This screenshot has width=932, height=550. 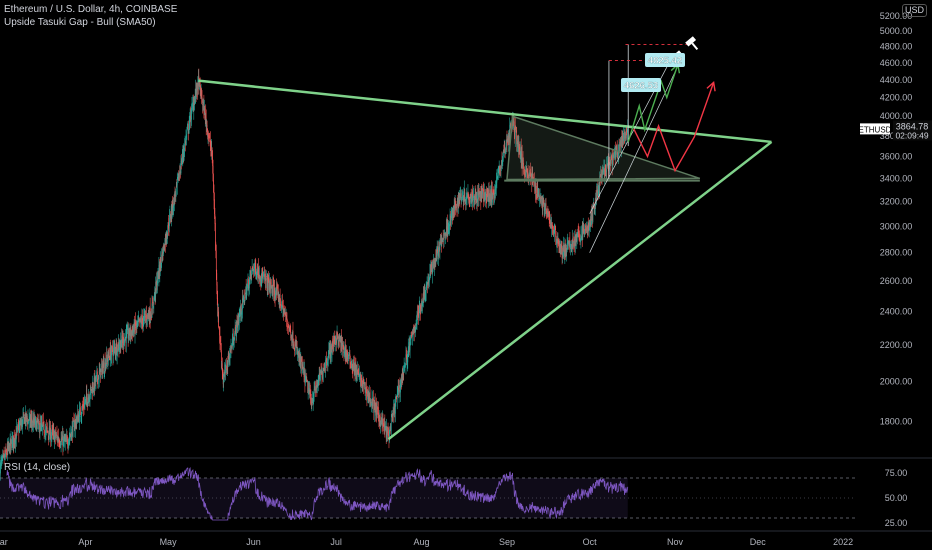 What do you see at coordinates (37, 467) in the screenshot?
I see `rsi-label: RSI (14, close)` at bounding box center [37, 467].